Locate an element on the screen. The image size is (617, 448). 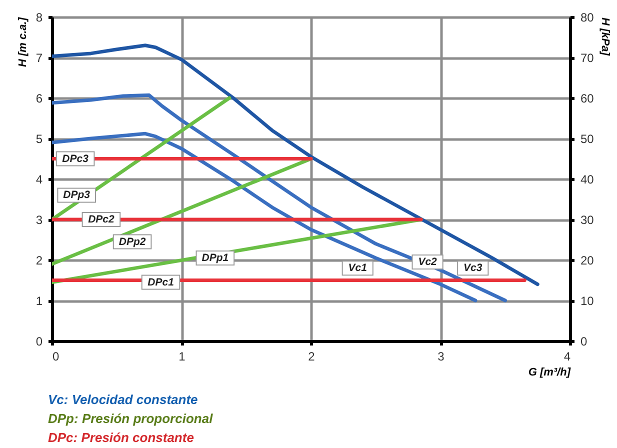
y2-tick-label: 70 is located at coordinates (587, 58).